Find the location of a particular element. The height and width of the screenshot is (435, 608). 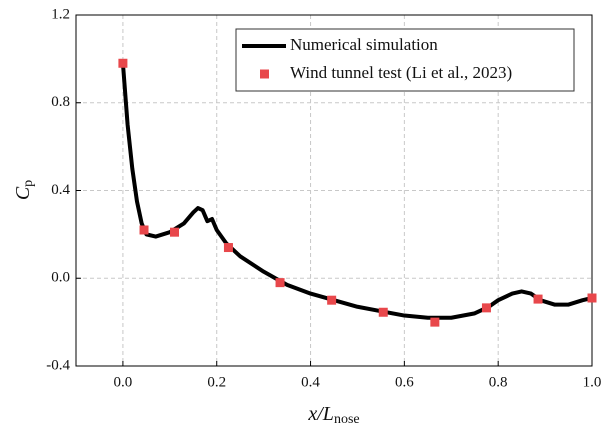

x-tick-label: 0.8 is located at coordinates (498, 382).